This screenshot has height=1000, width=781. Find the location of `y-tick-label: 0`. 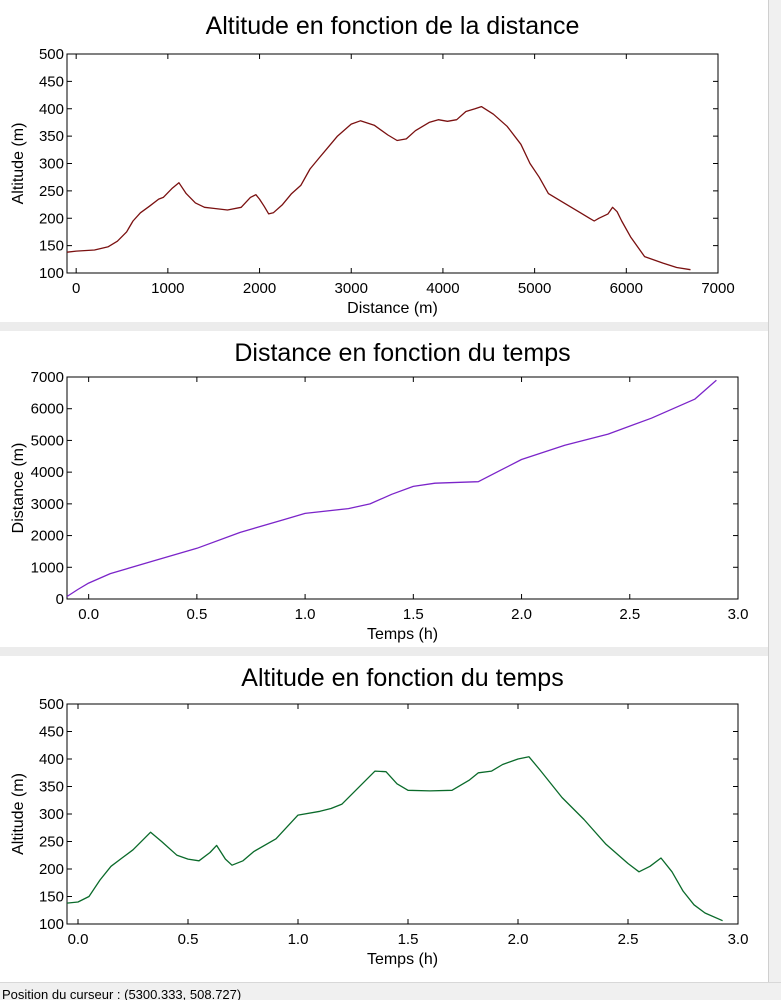

y-tick-label: 0 is located at coordinates (60, 599).